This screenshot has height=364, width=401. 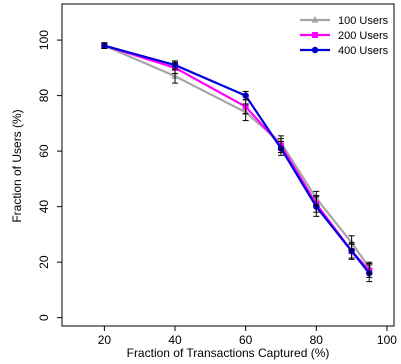 What do you see at coordinates (228, 353) in the screenshot?
I see `x-axis-label: Fraction of Transactions Captured (%)` at bounding box center [228, 353].